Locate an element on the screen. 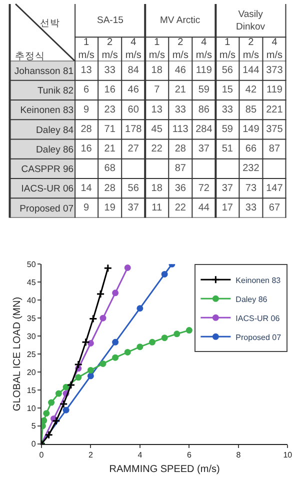 This screenshot has height=482, width=297. y-tick-label: 45 is located at coordinates (31, 282).